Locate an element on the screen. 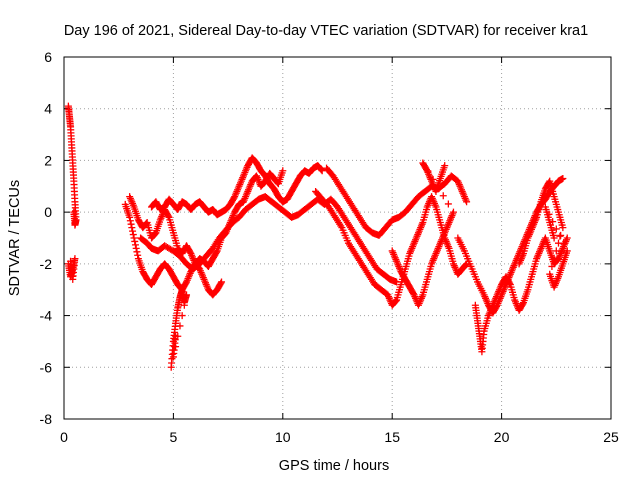 Image resolution: width=640 pixels, height=480 pixels. y-tick-label: -6 is located at coordinates (46, 367).